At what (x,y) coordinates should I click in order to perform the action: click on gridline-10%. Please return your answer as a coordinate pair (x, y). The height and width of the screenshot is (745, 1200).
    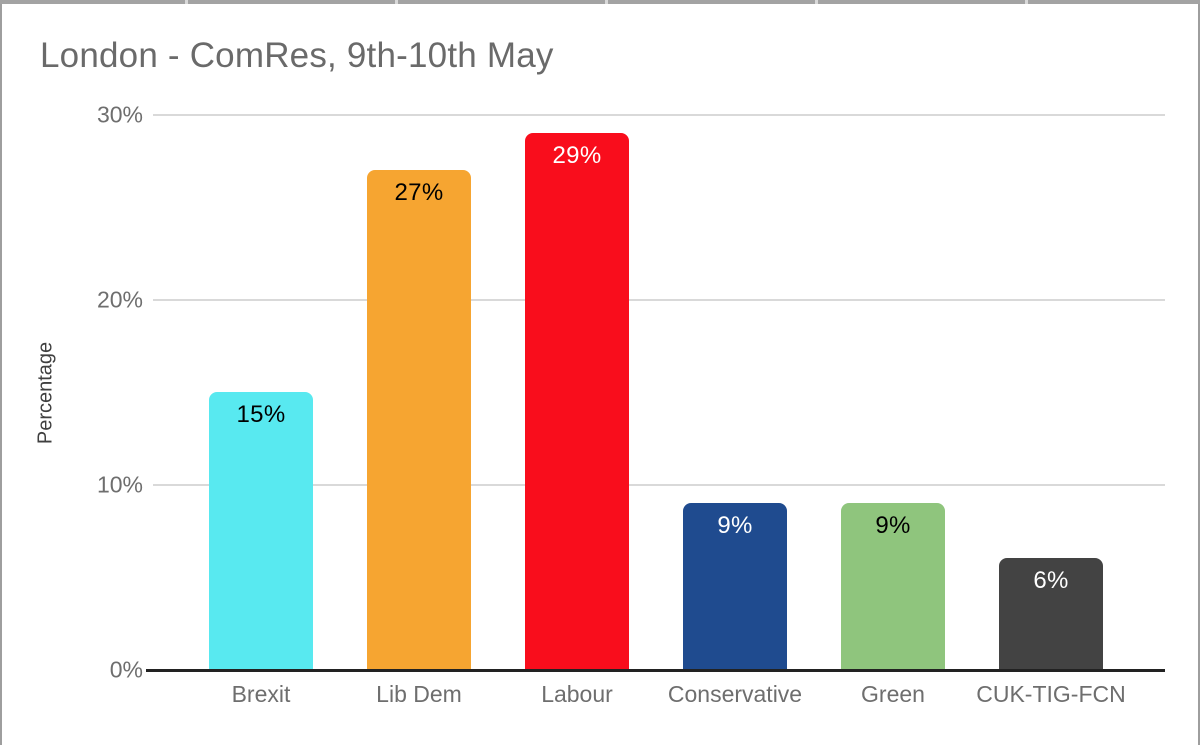
    Looking at the image, I should click on (659, 485).